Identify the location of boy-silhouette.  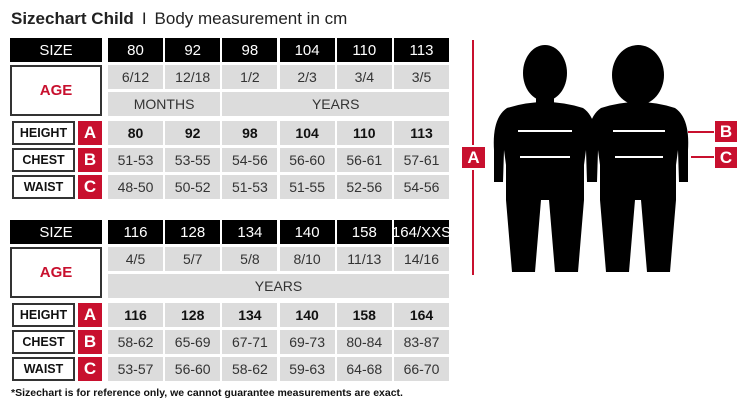
(545, 158).